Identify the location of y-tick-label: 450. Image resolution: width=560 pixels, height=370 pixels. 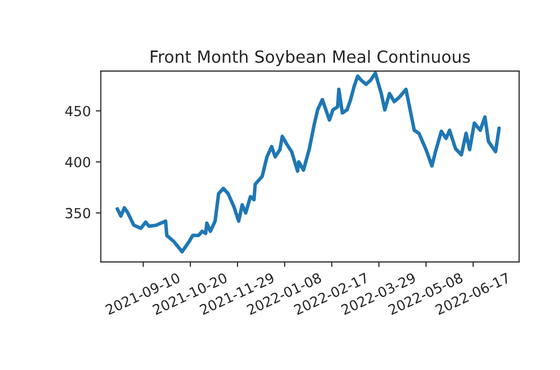
(77, 111).